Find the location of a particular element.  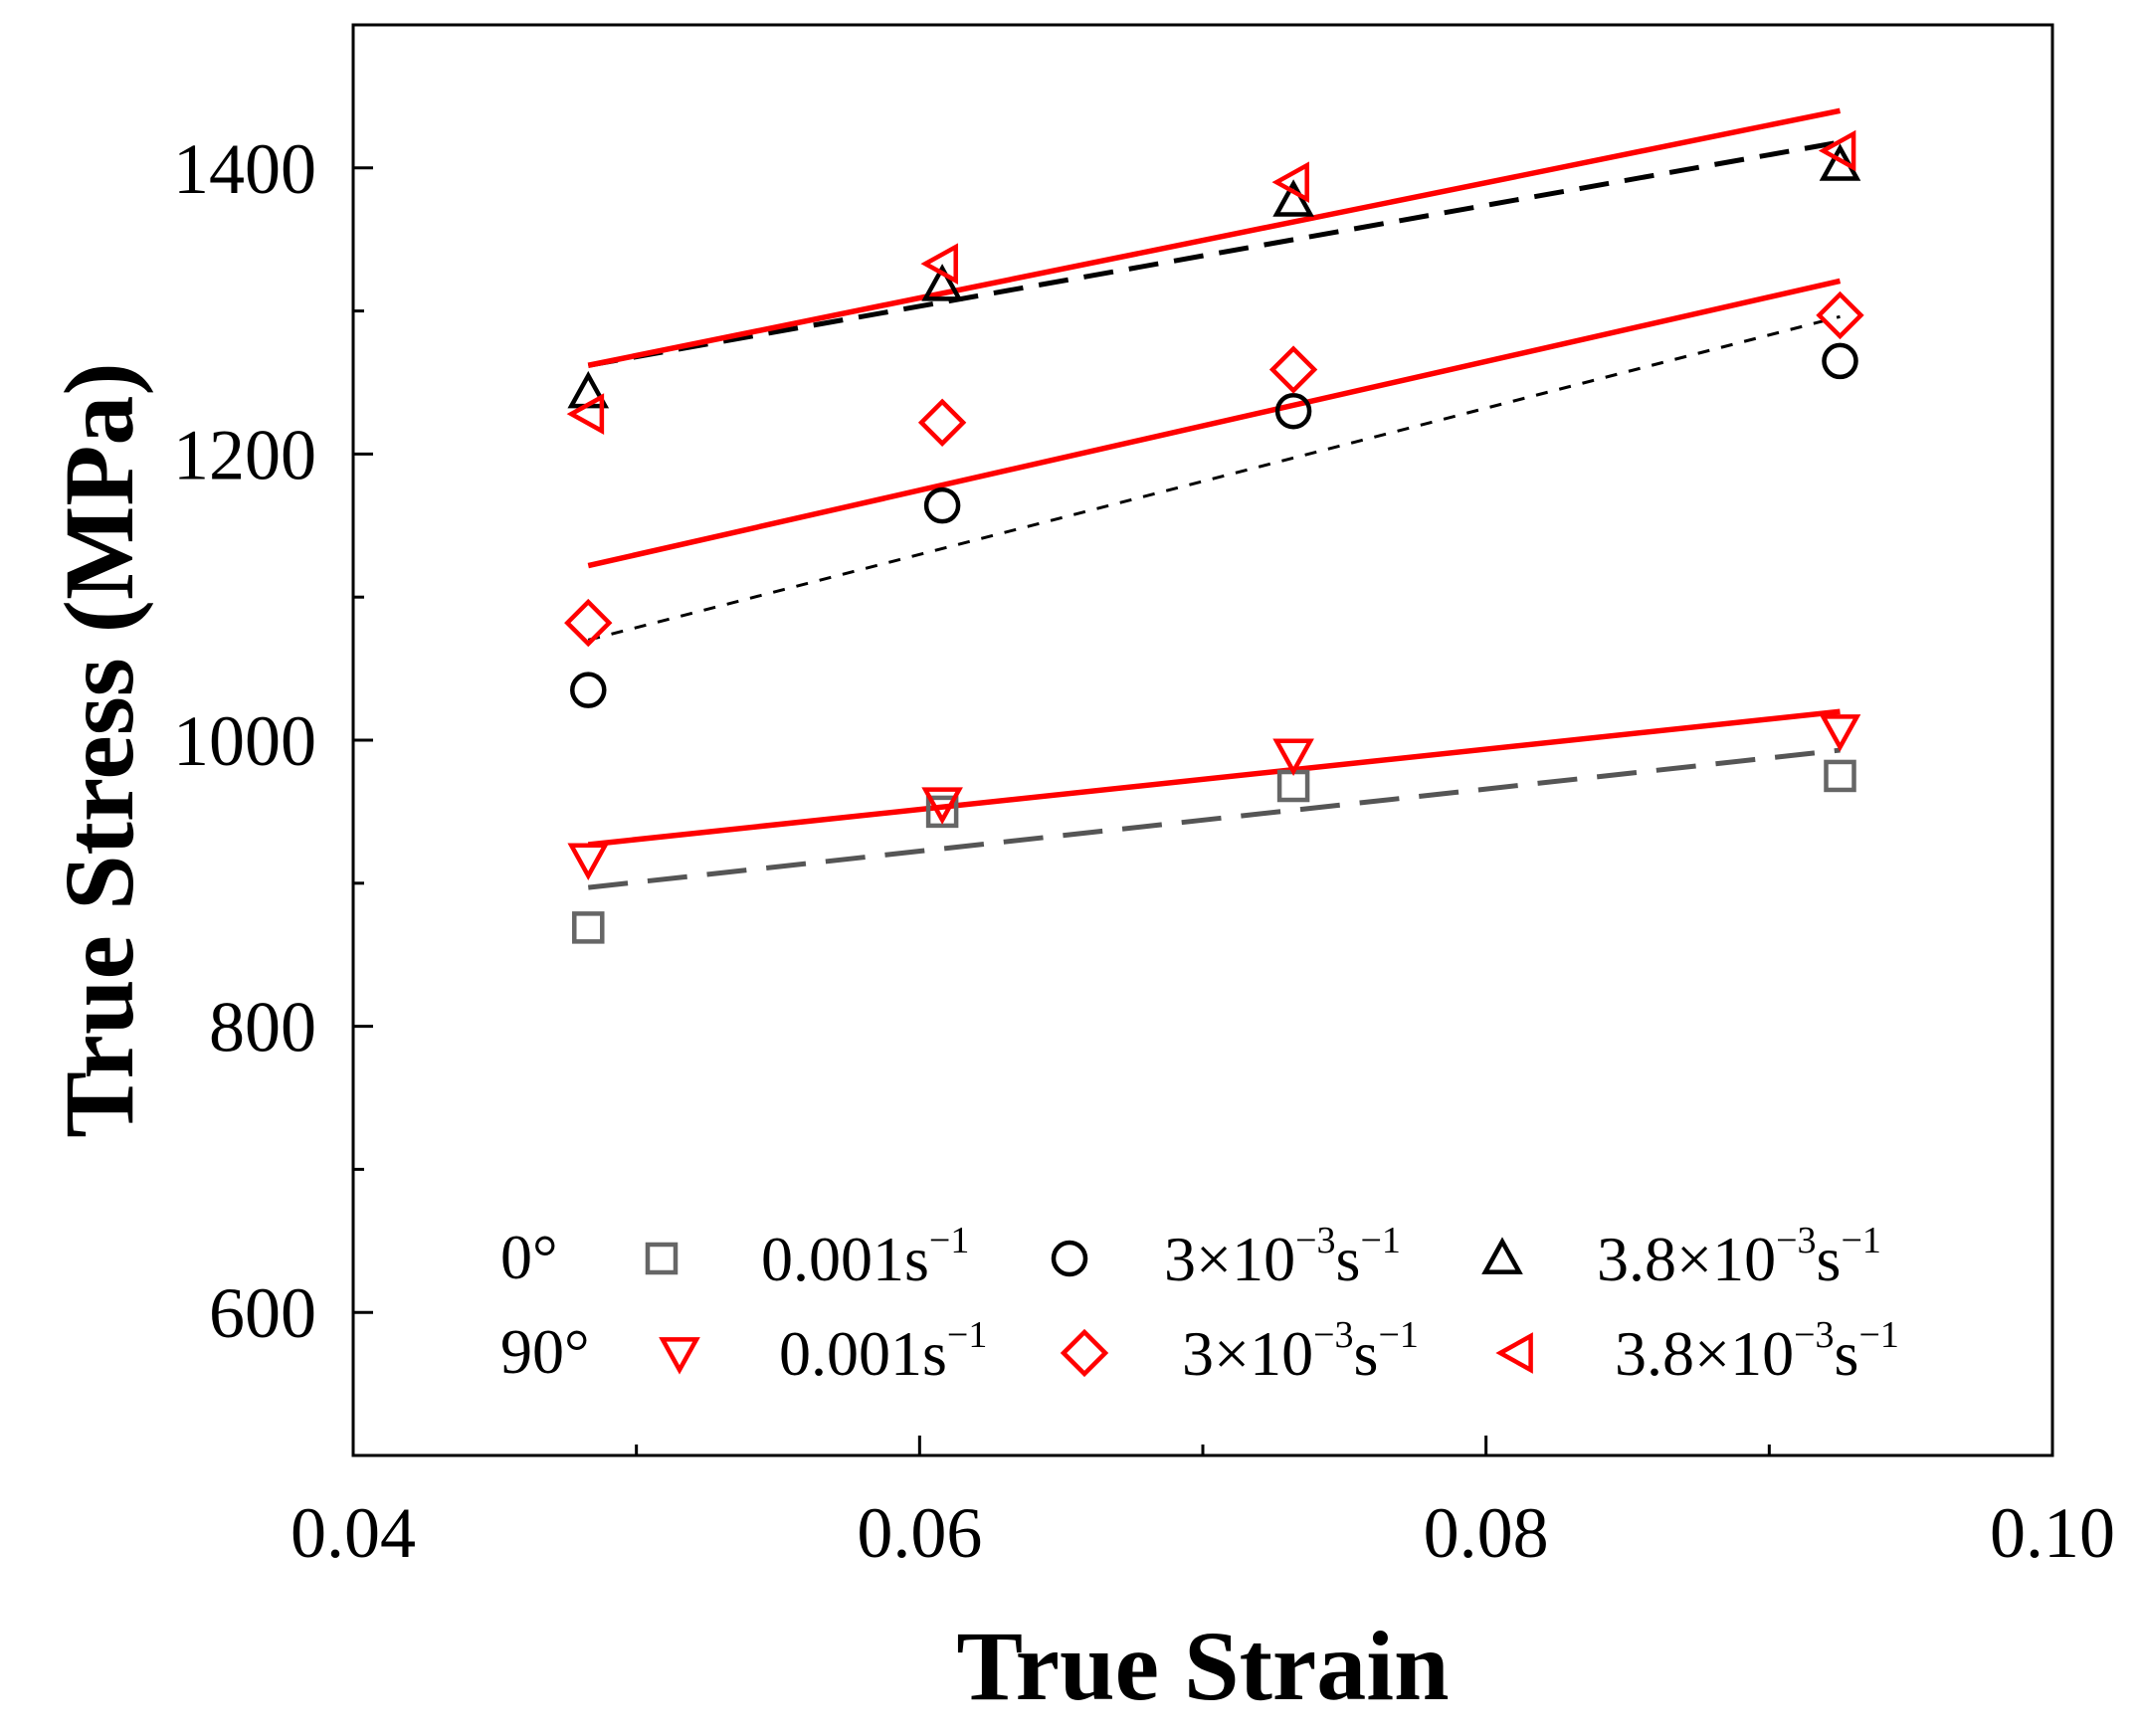

x-tick-label: 0.06 is located at coordinates (919, 1533).